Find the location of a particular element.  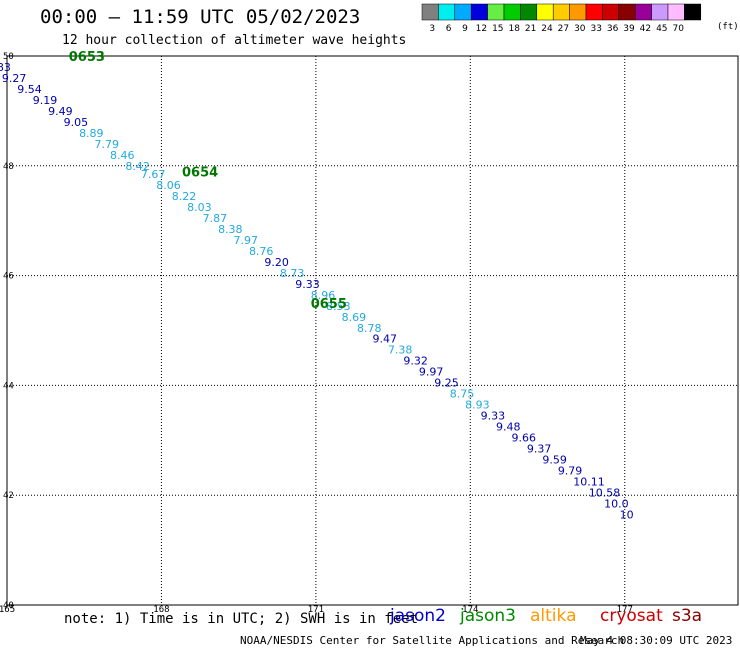

colorbar-label: 21 is located at coordinates (530, 29).